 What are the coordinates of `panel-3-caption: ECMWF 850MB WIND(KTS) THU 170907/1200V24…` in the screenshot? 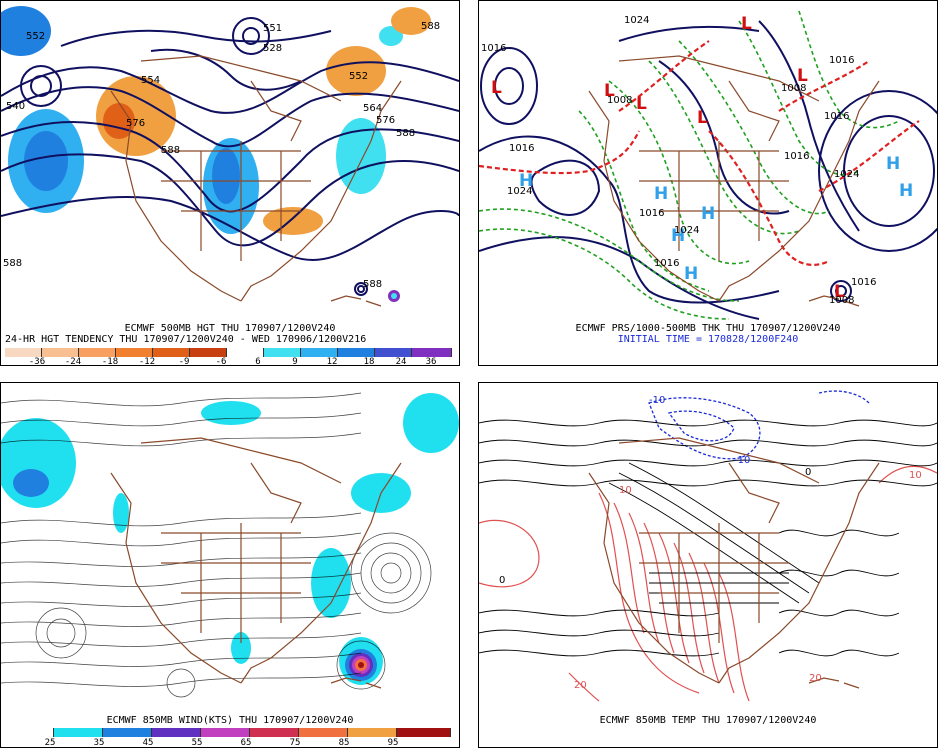 It's located at (230, 720).